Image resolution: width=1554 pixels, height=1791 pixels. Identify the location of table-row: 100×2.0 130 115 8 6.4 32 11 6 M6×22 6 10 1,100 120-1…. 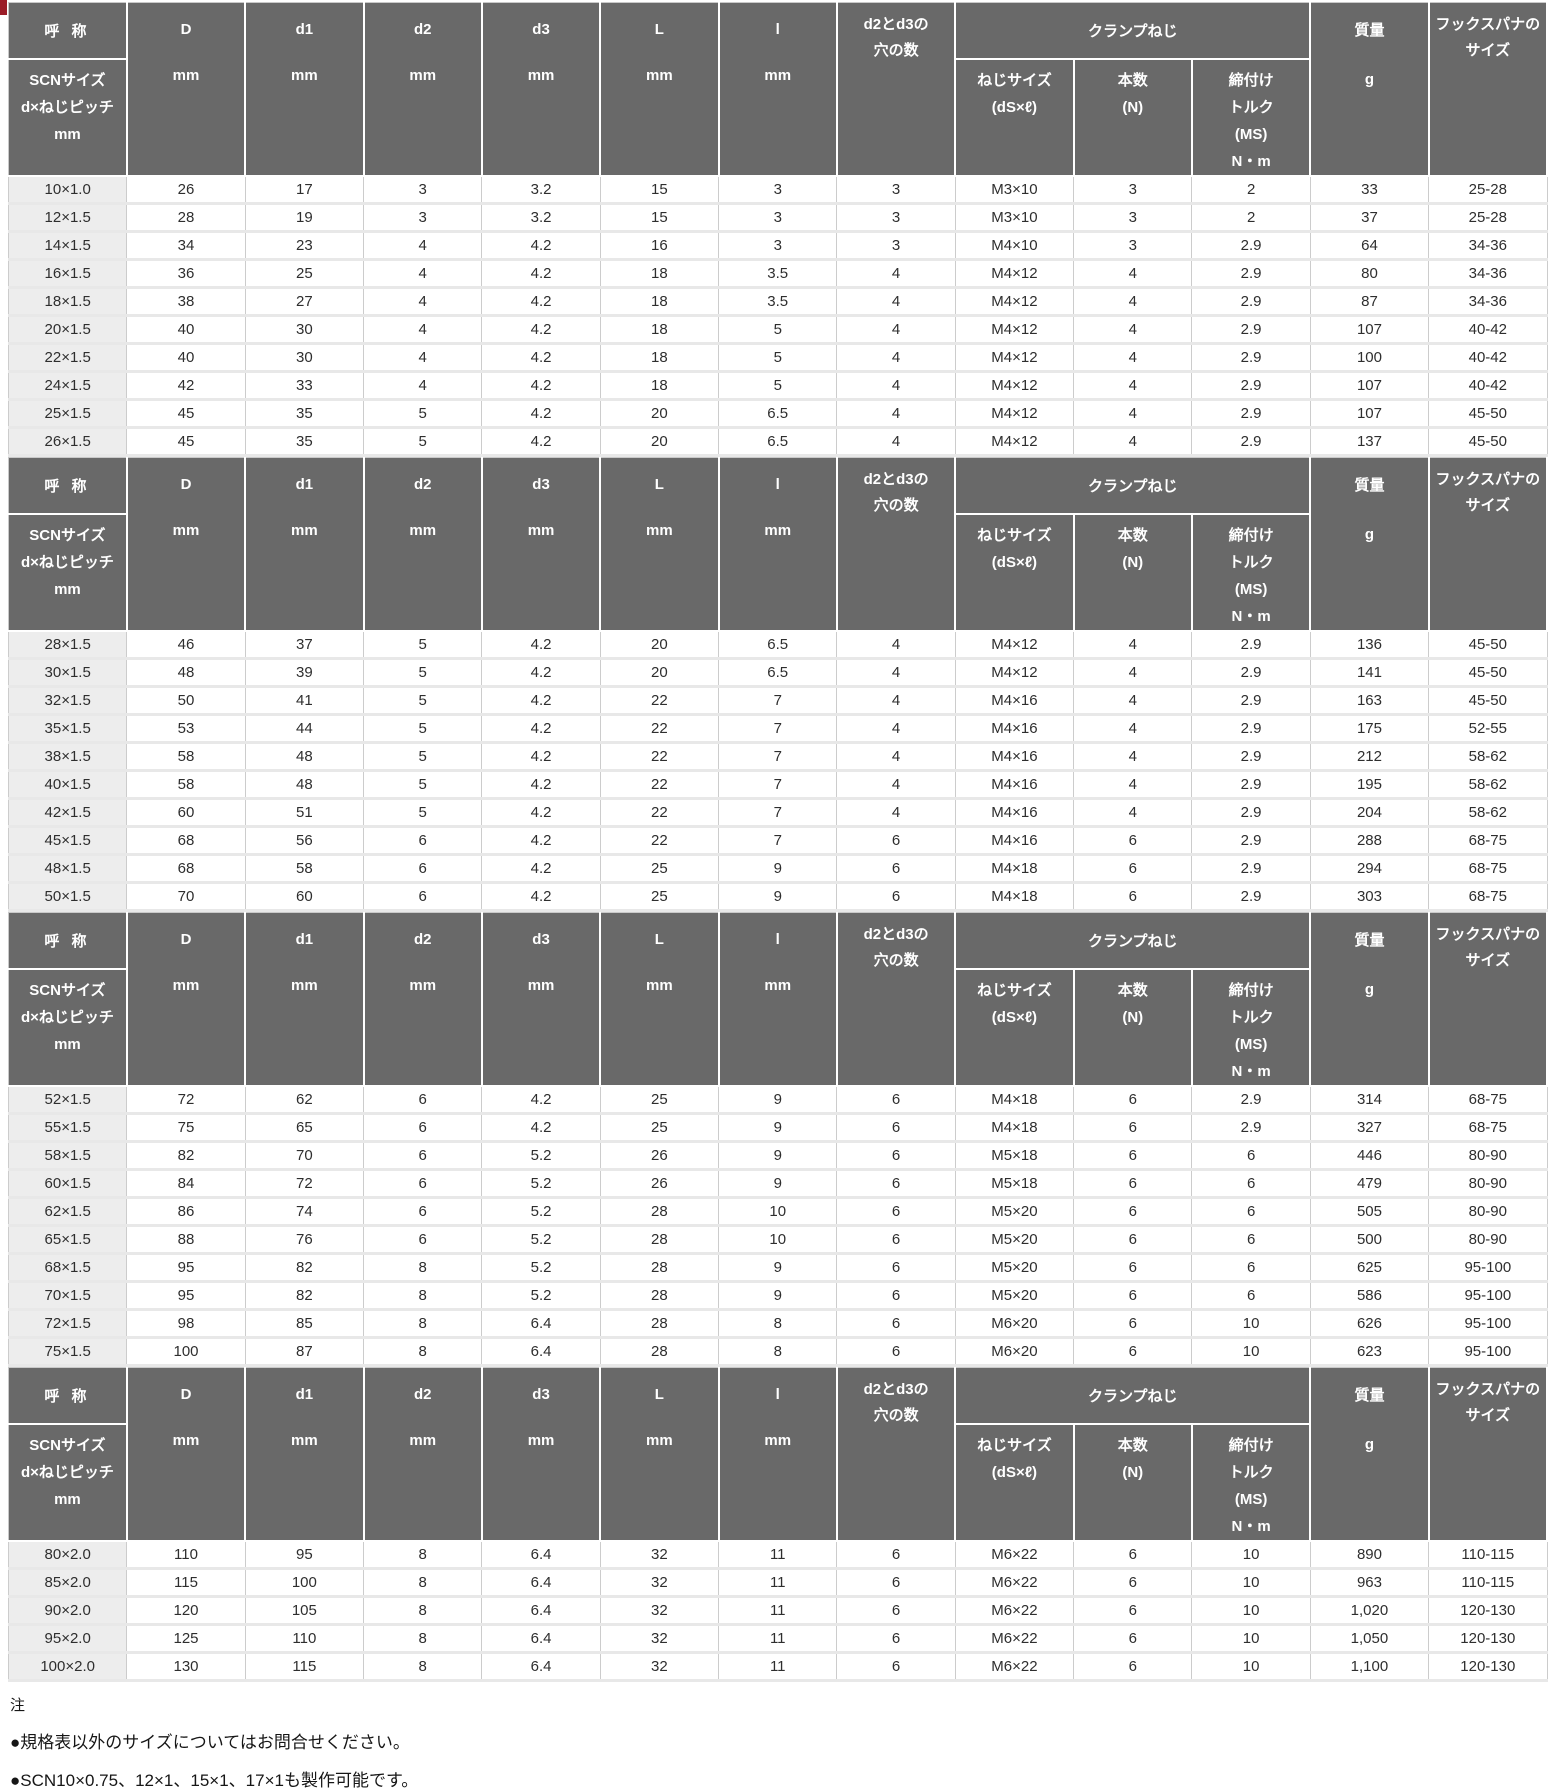
(777, 1667).